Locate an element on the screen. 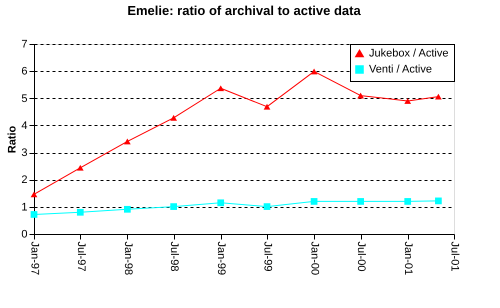 Image resolution: width=500 pixels, height=308 pixels. y-tick-label: 2 is located at coordinates (24, 180).